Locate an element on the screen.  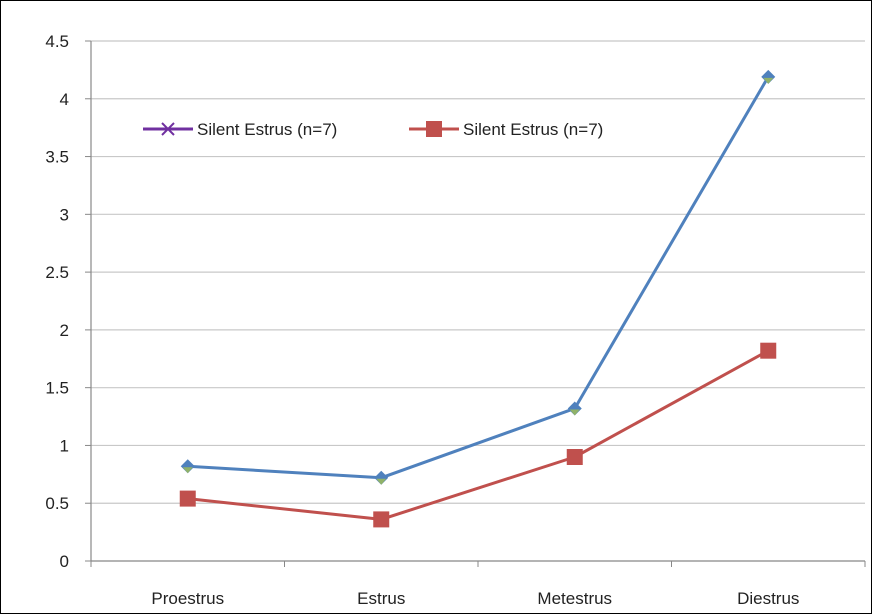
y-tick-label: 3.5 is located at coordinates (57, 157).